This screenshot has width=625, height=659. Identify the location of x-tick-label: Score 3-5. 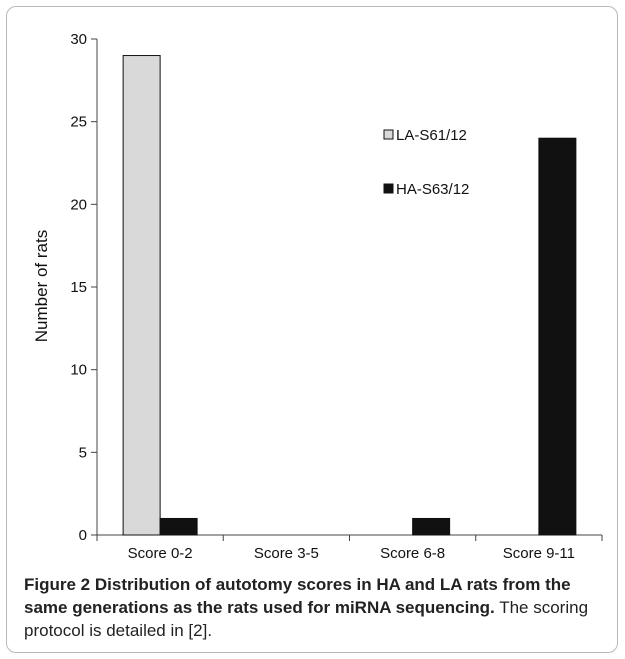
(286, 553).